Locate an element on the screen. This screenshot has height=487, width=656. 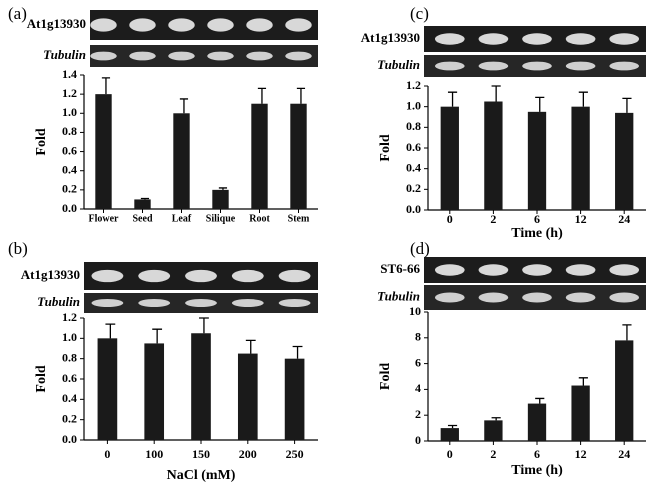
x-tick-label: 150 is located at coordinates (201, 454).